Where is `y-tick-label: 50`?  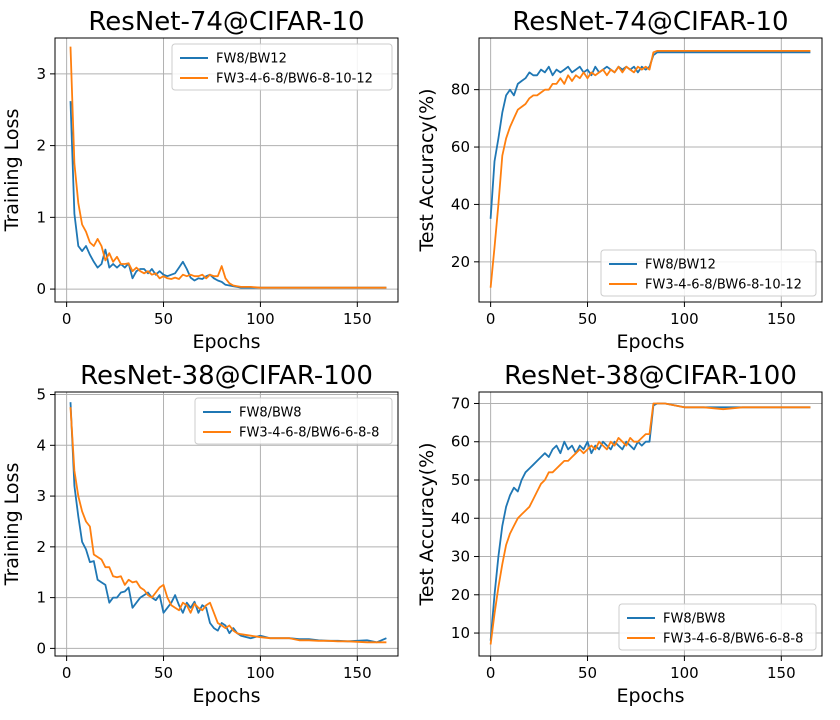 y-tick-label: 50 is located at coordinates (460, 480).